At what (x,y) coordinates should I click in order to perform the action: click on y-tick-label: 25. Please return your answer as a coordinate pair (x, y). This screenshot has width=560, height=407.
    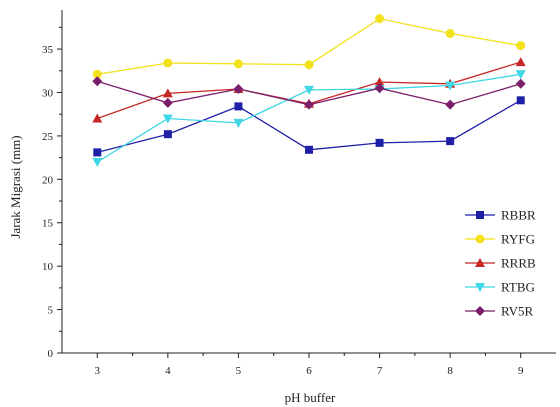
    Looking at the image, I should click on (48, 137).